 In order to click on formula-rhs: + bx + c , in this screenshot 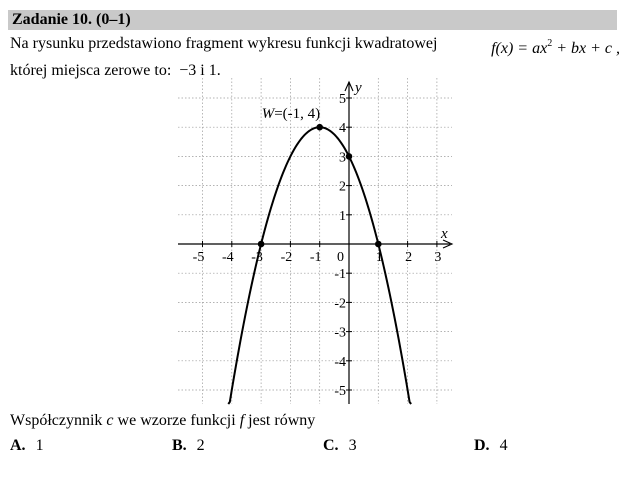, I will do `click(586, 48)`.